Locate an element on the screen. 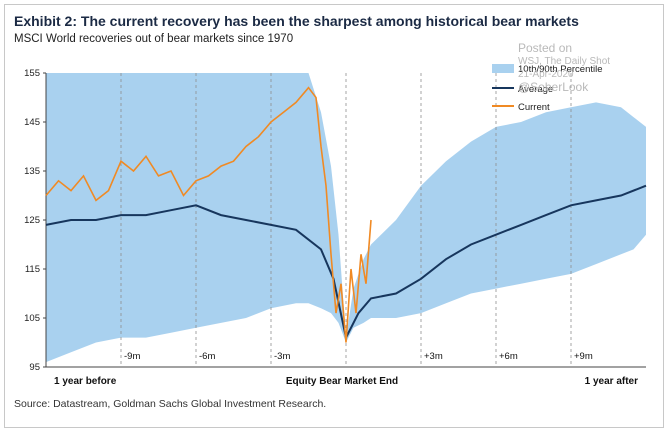  y-tick-label-135: 135 is located at coordinates (32, 171).